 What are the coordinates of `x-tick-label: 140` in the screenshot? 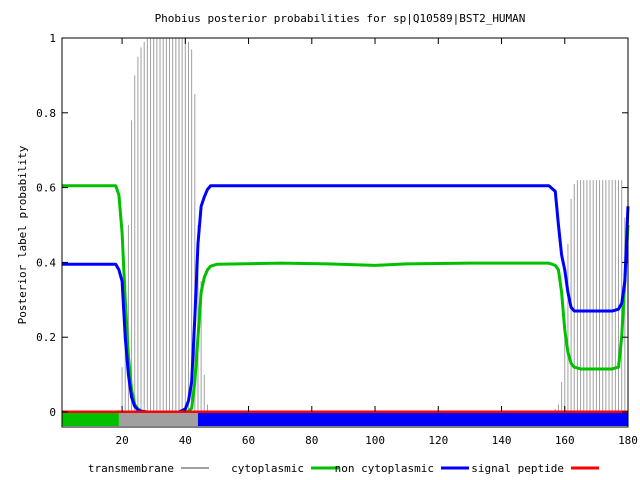 It's located at (502, 440).